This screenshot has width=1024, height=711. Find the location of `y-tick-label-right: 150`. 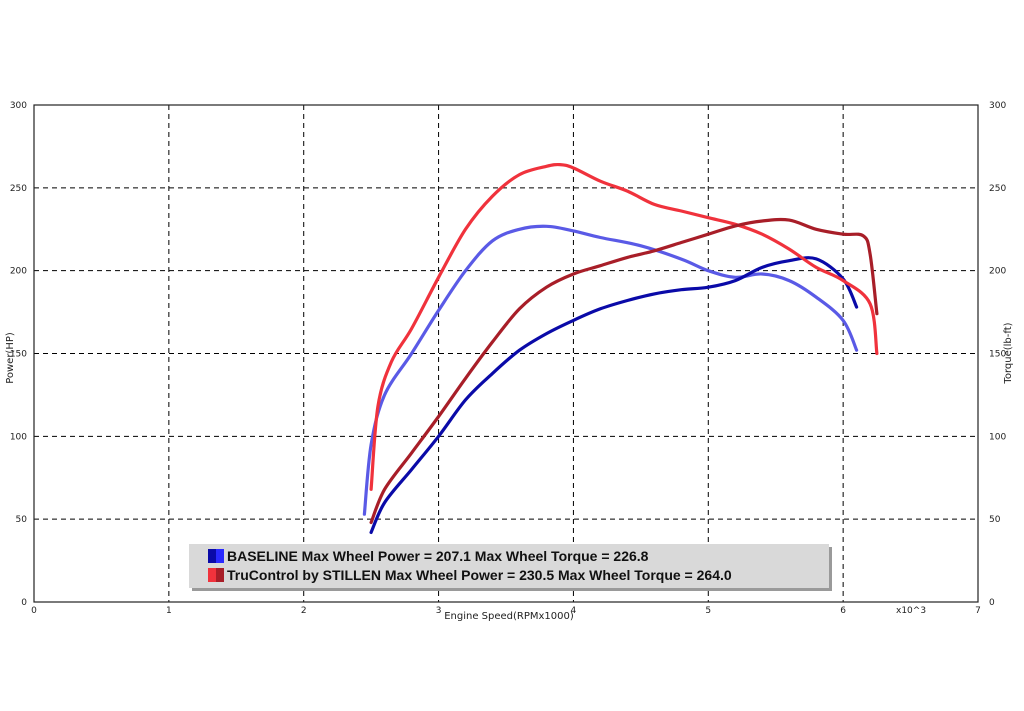

y-tick-label-right: 150 is located at coordinates (997, 355).